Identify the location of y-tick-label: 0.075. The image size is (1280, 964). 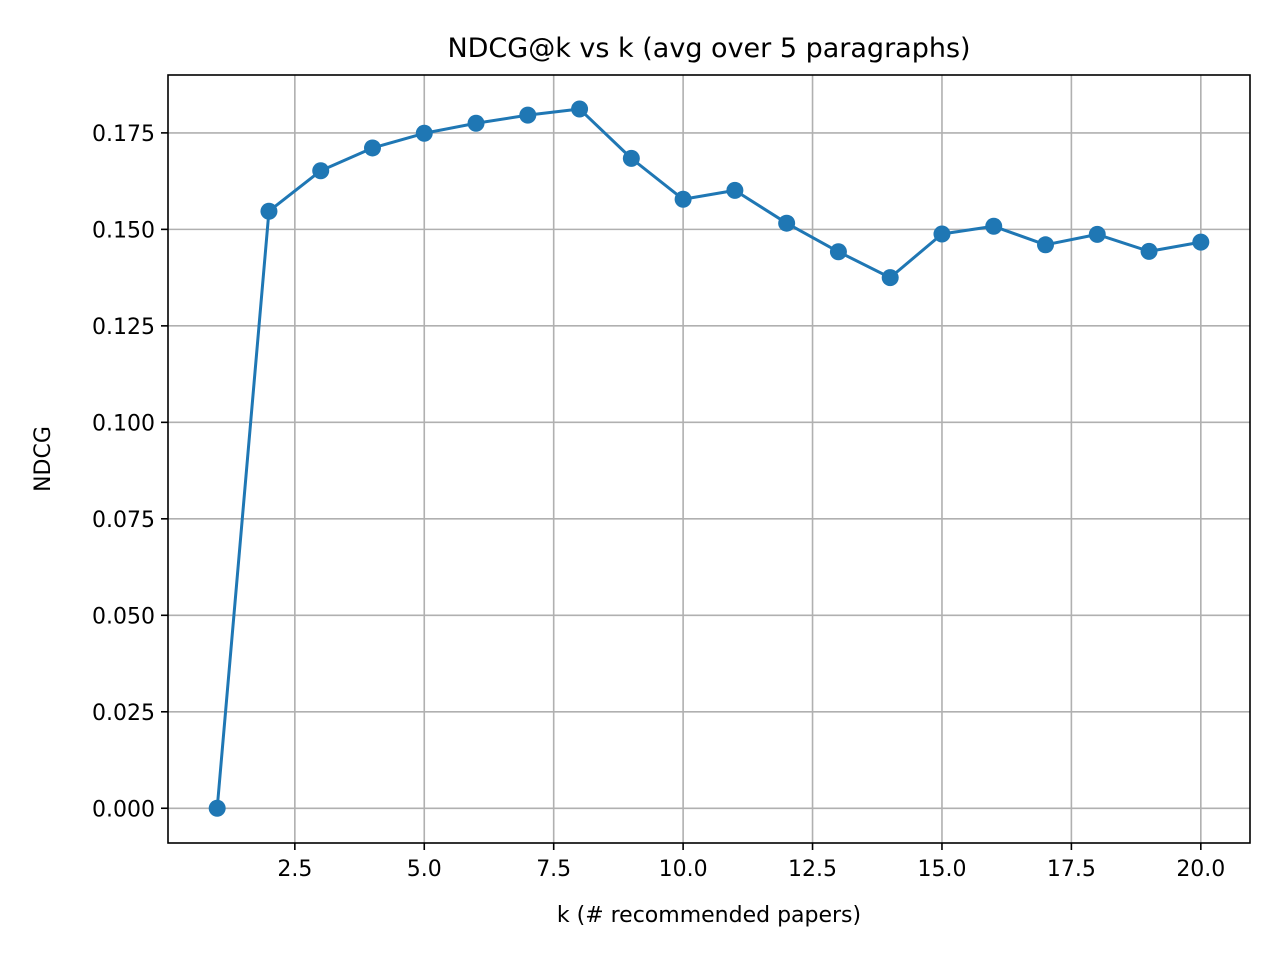
(123, 520).